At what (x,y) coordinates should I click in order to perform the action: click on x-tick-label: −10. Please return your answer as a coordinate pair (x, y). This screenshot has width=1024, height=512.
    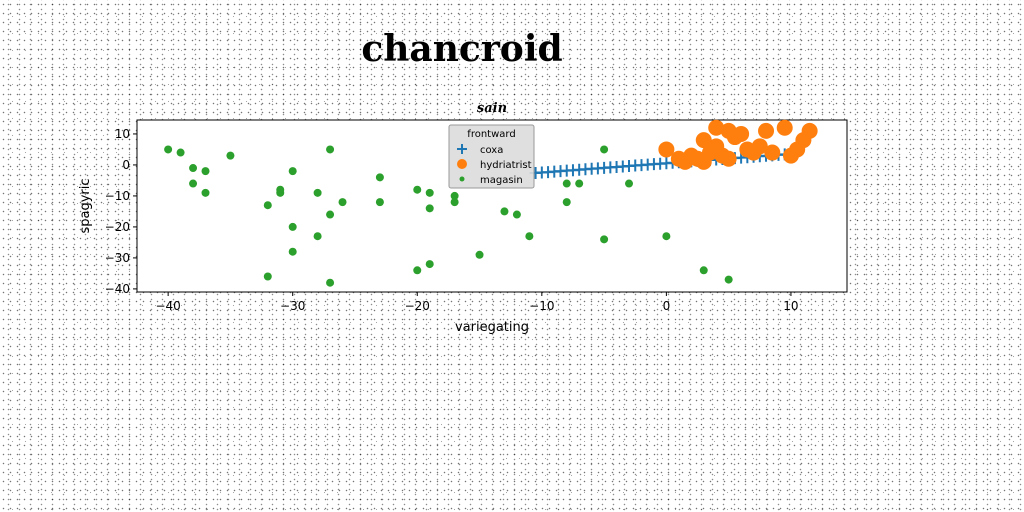
    Looking at the image, I should click on (541, 306).